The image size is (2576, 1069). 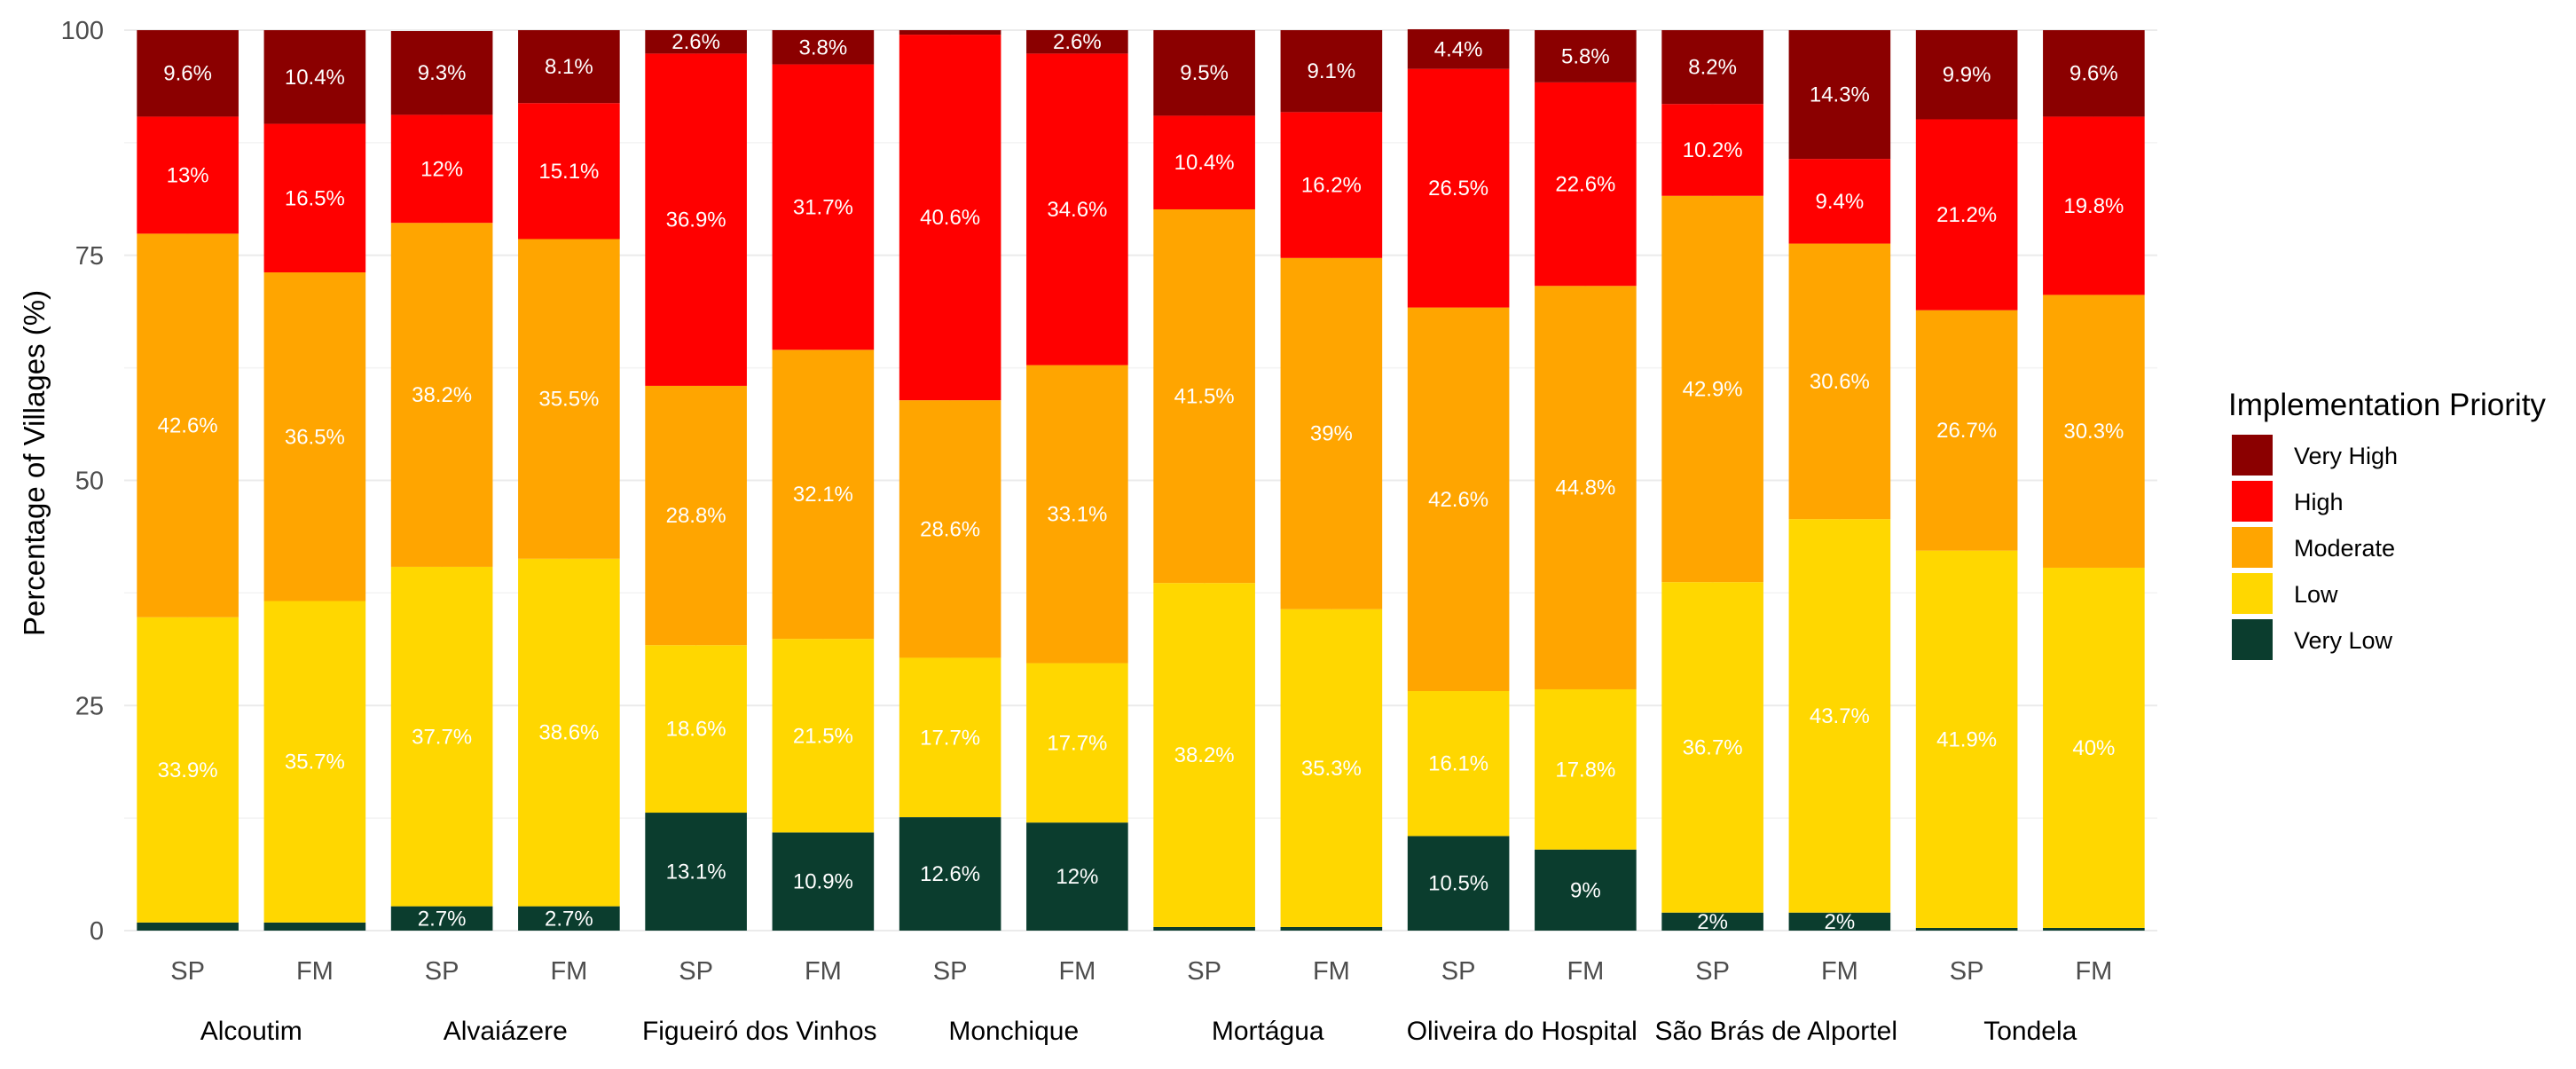 I want to click on legend-title: Implementation Priority, so click(x=2387, y=405).